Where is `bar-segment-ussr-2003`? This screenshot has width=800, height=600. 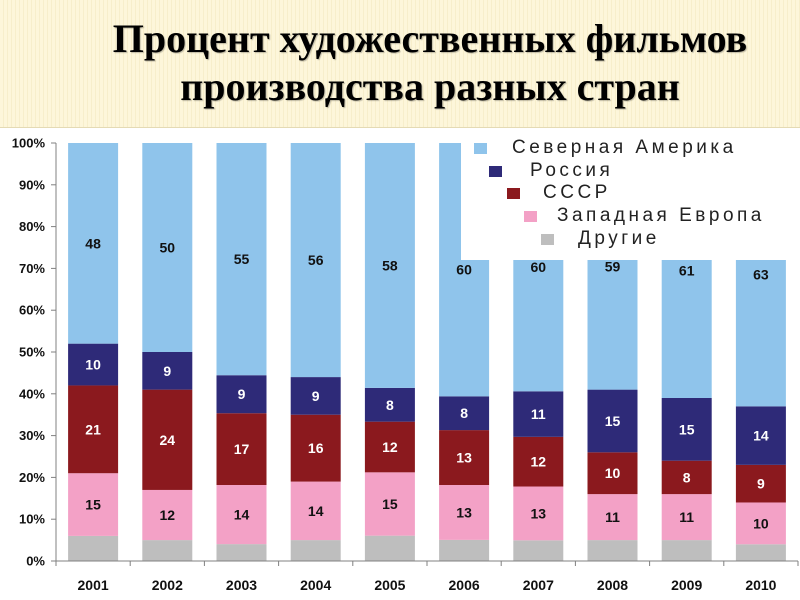 bar-segment-ussr-2003 is located at coordinates (241, 449).